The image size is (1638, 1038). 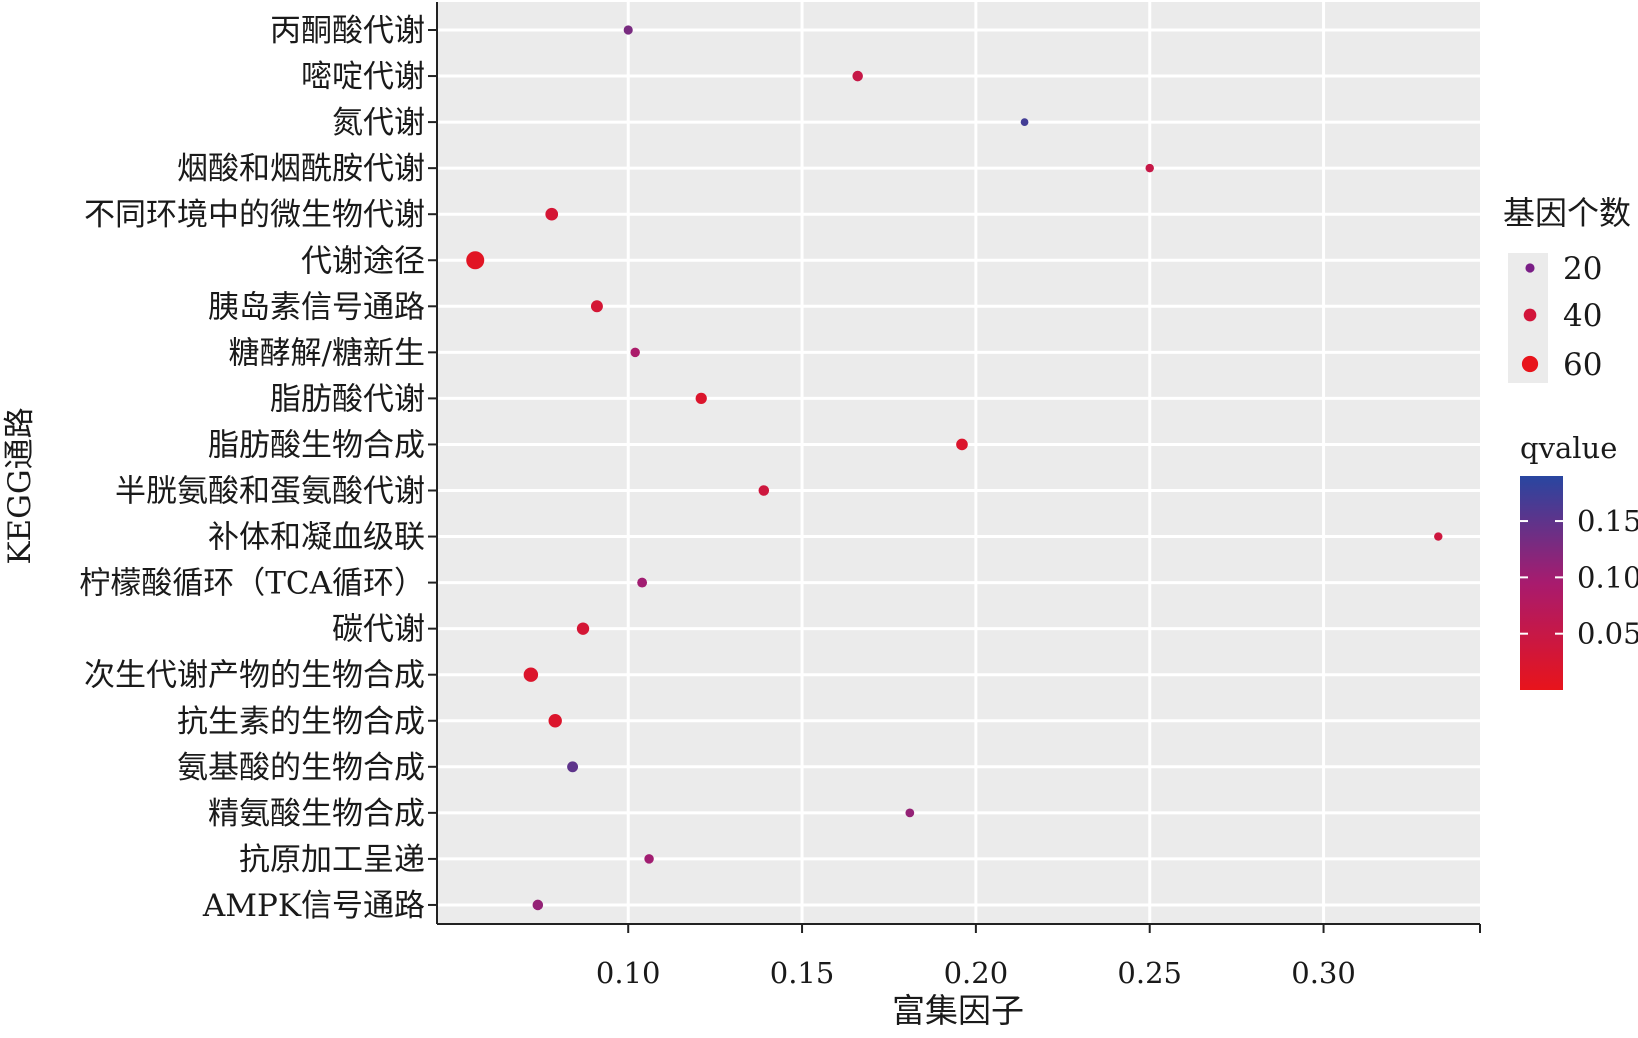 What do you see at coordinates (958, 1010) in the screenshot?
I see `x-axis-title: 富集因子` at bounding box center [958, 1010].